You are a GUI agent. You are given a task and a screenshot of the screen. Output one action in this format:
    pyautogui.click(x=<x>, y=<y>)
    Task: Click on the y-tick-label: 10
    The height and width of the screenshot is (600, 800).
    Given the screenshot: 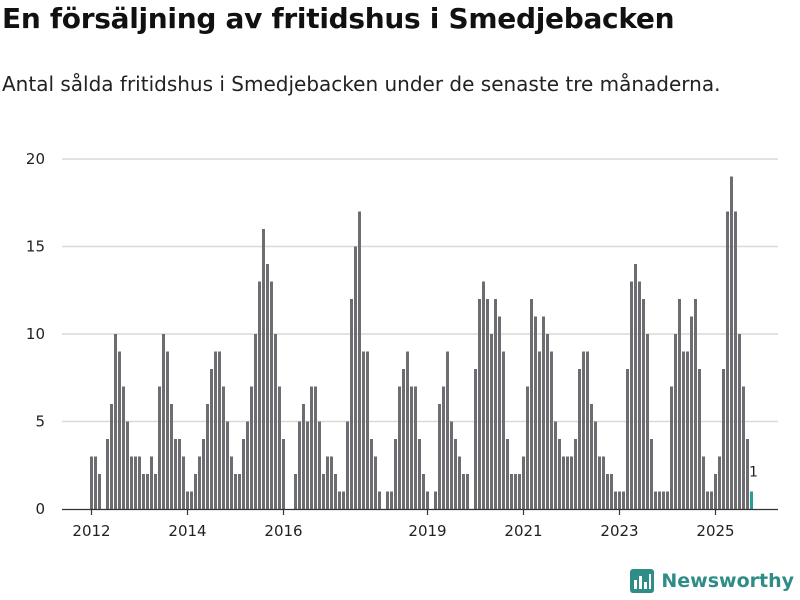 What is the action you would take?
    pyautogui.click(x=35, y=334)
    